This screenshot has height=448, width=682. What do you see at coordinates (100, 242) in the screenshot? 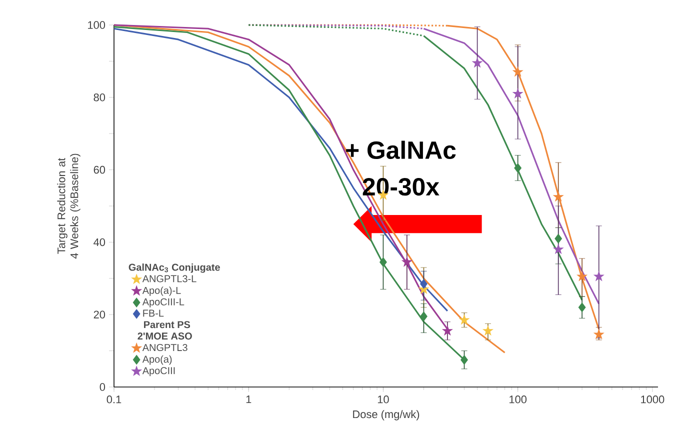
I see `y-tick-label: 40` at bounding box center [100, 242].